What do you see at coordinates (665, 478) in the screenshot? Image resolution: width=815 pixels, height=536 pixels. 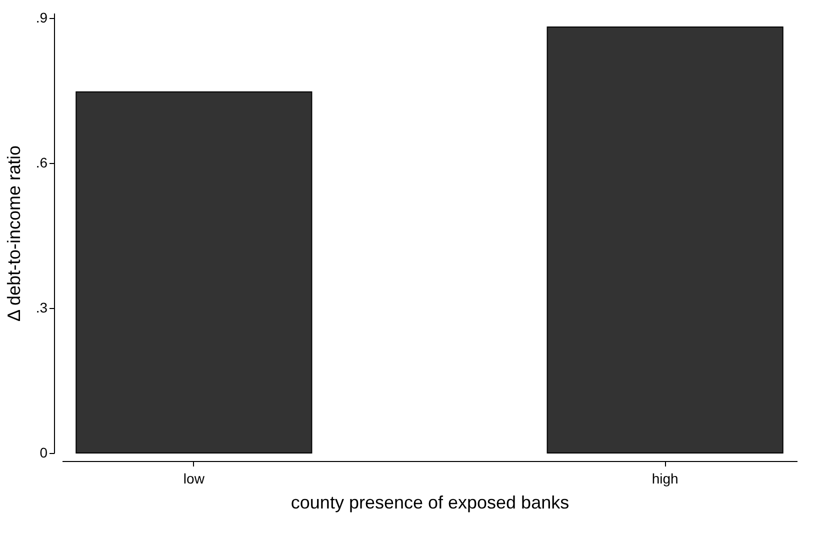 I see `x-tick-label: high` at bounding box center [665, 478].